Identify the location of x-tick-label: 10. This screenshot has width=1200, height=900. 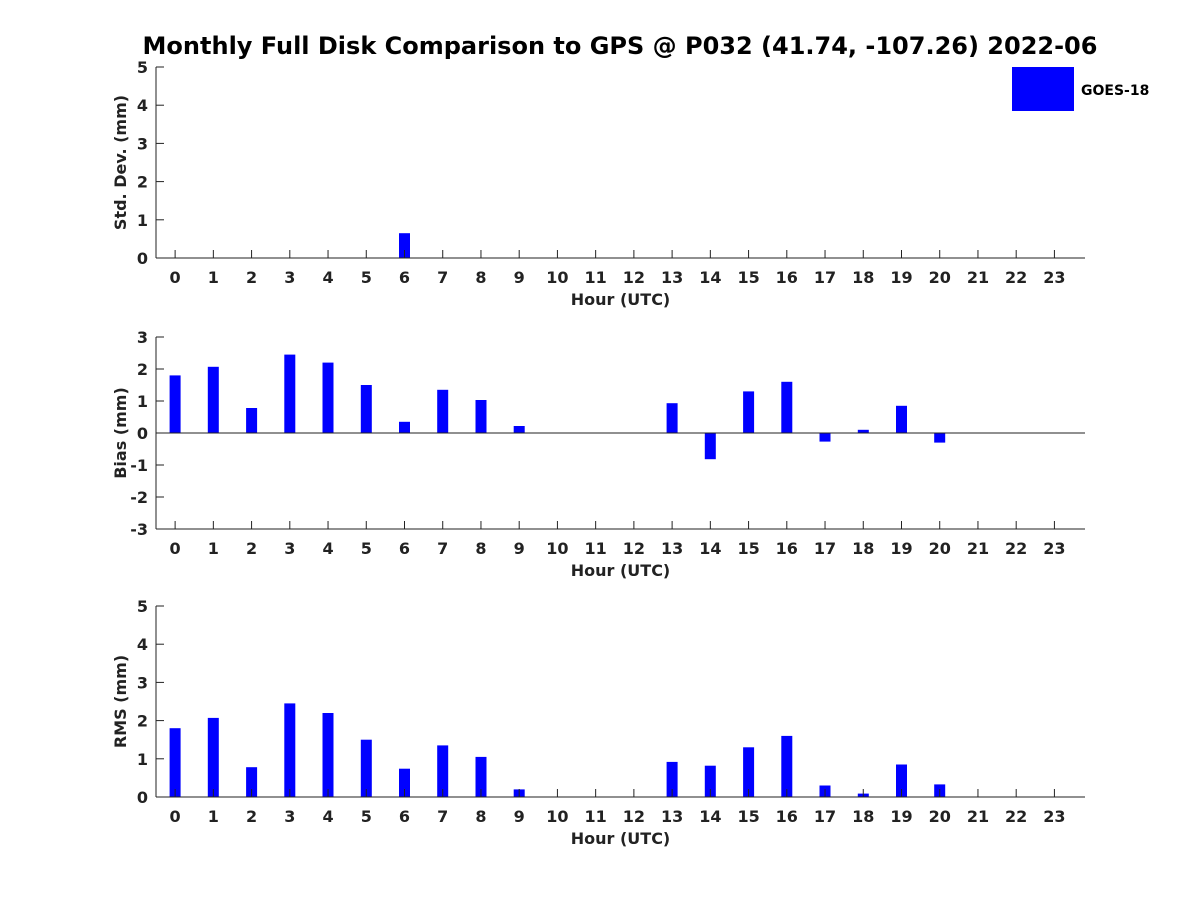
(557, 277).